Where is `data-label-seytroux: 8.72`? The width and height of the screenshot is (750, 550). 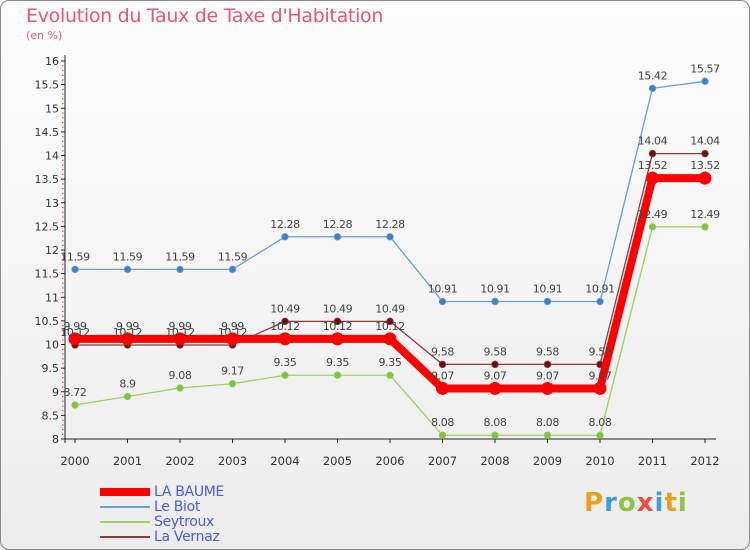 data-label-seytroux: 8.72 is located at coordinates (75, 392).